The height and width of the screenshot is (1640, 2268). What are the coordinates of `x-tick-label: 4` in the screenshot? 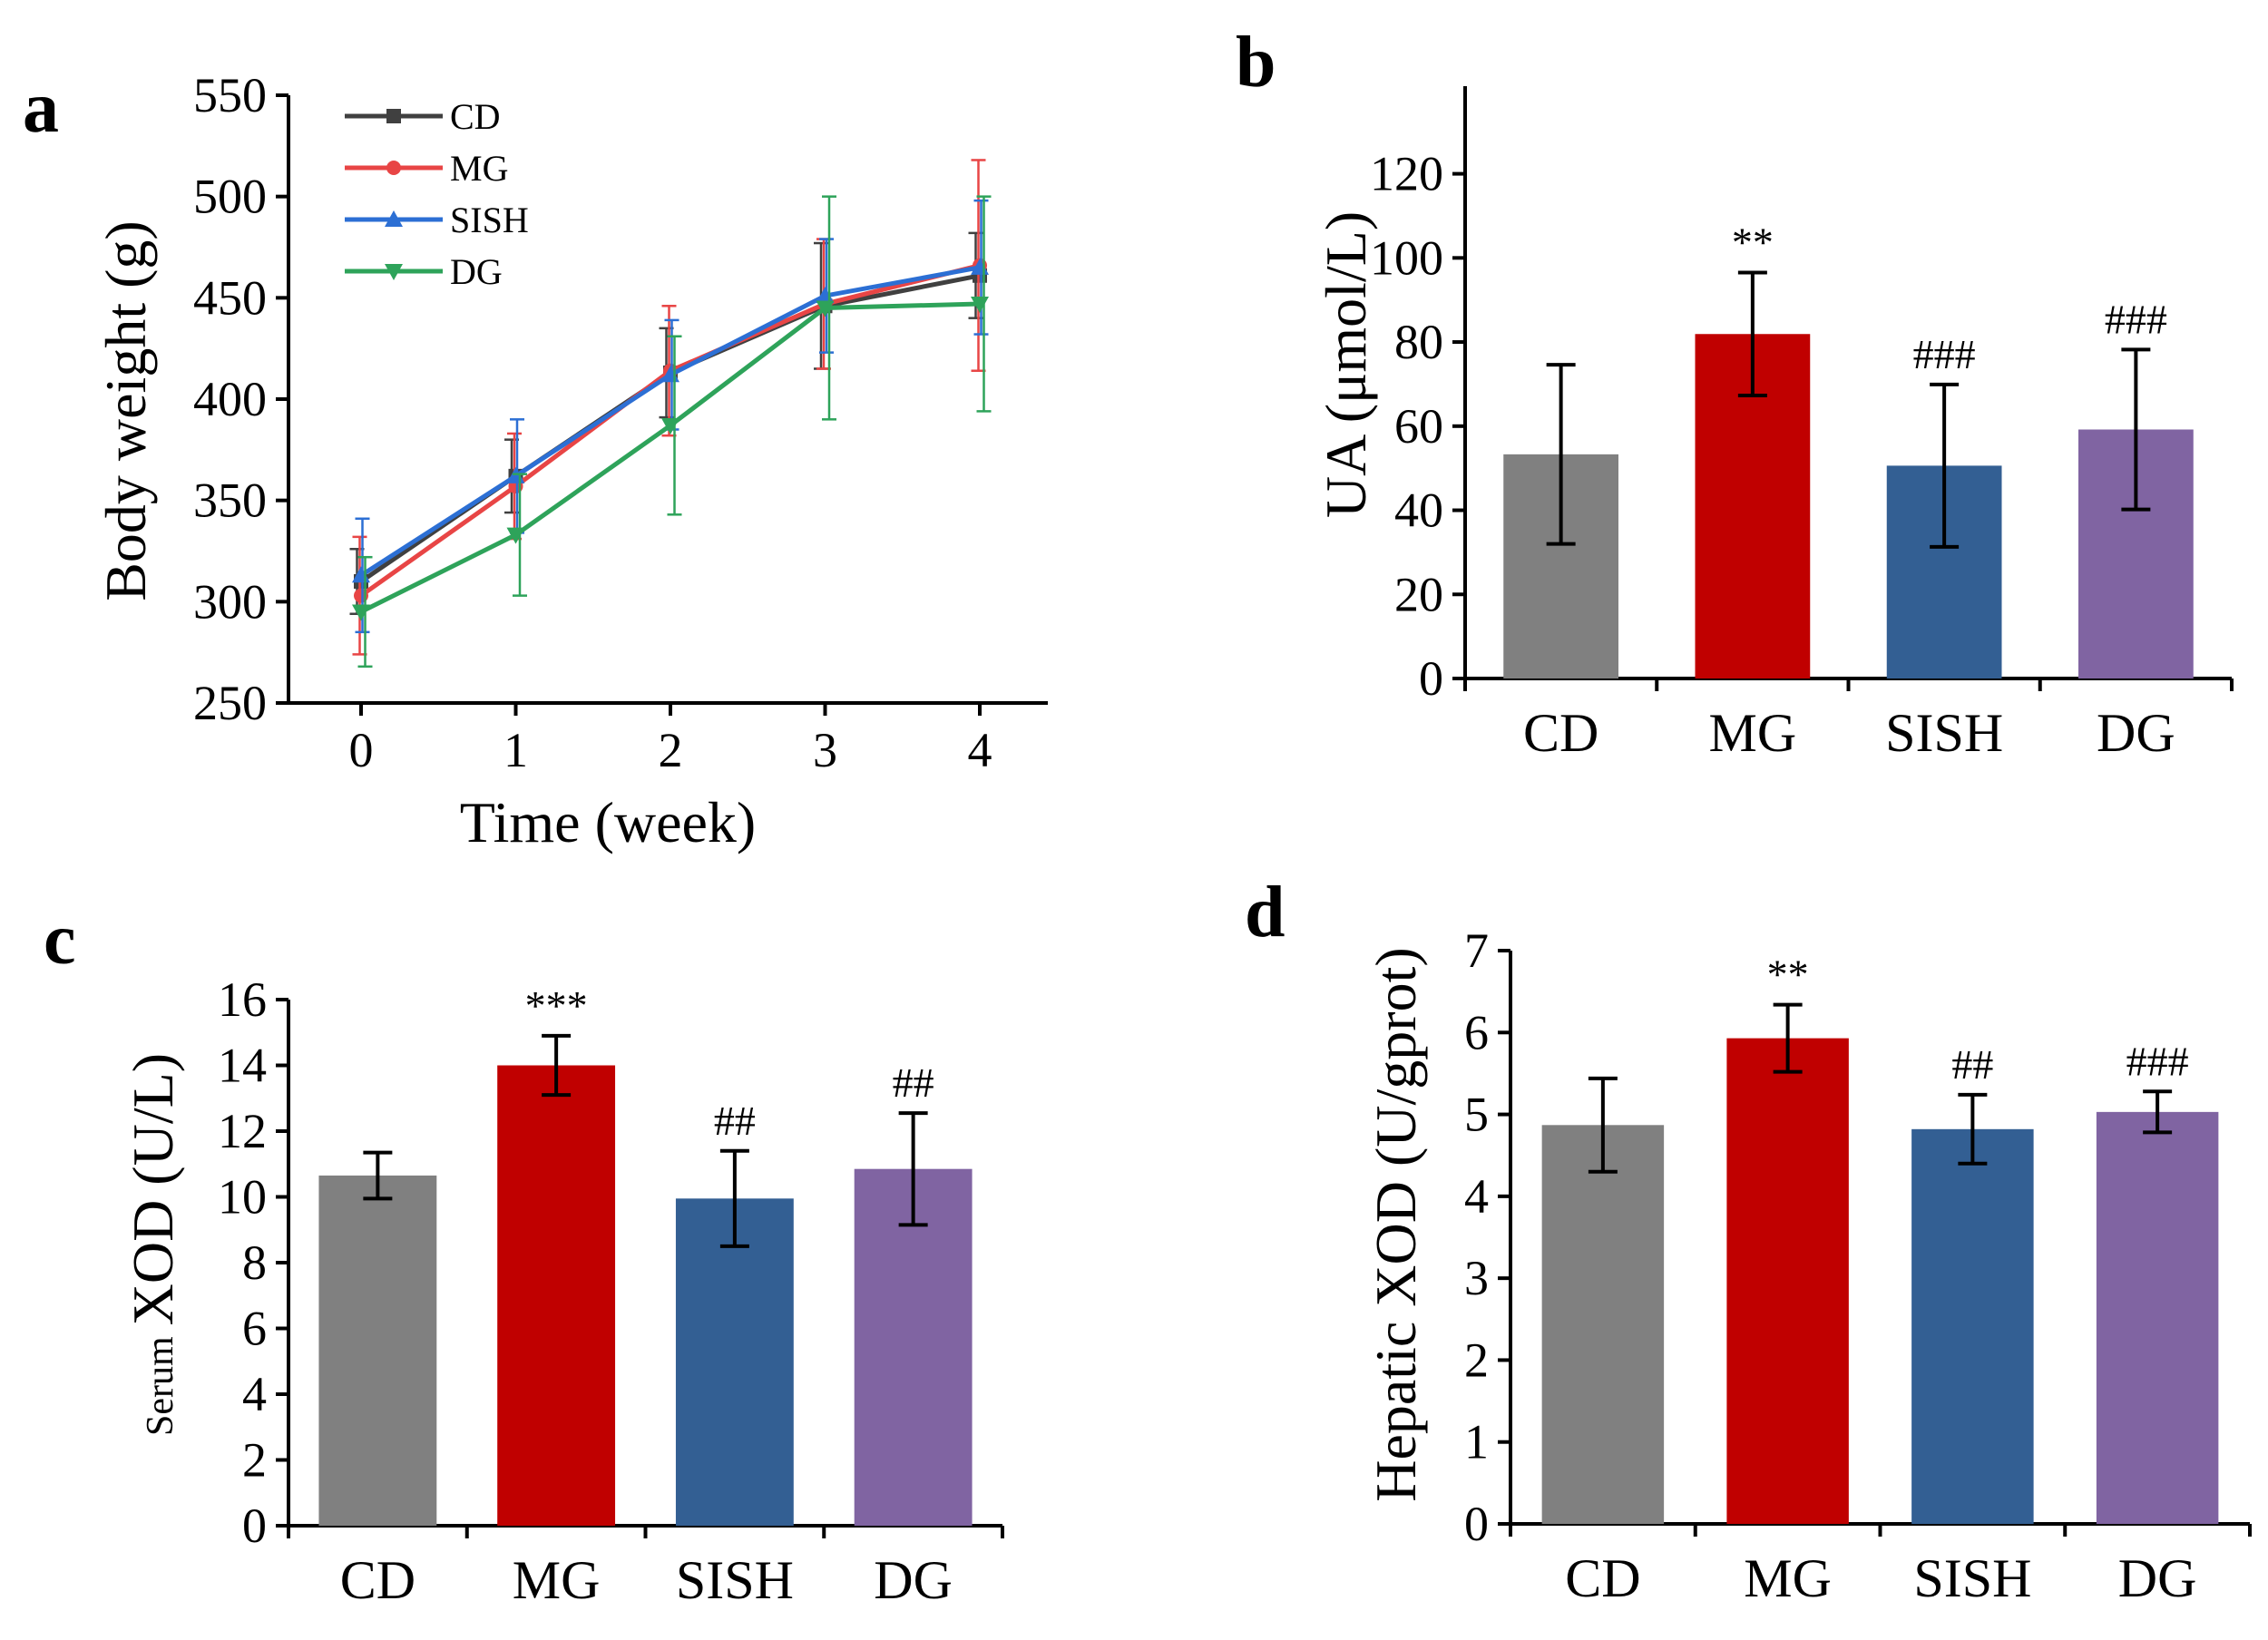 It's located at (980, 750).